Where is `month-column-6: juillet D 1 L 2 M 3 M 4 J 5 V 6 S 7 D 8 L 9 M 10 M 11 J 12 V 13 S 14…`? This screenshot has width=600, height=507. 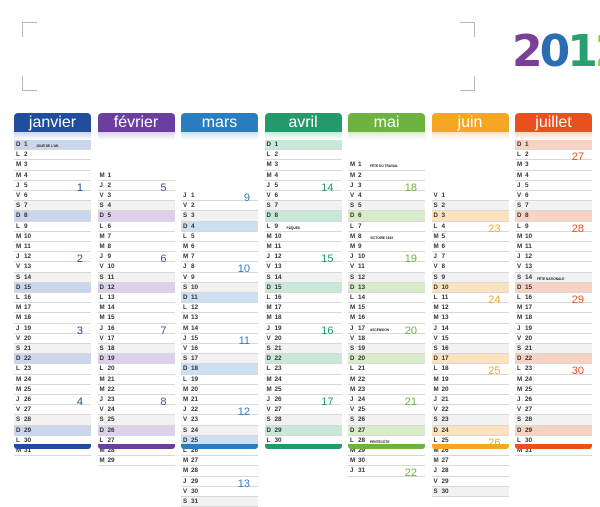 month-column-6: juillet D 1 L 2 M 3 M 4 J 5 V 6 S 7 D 8 L 9 M 10 M 11 J 12 V 13 S 14… is located at coordinates (553, 285).